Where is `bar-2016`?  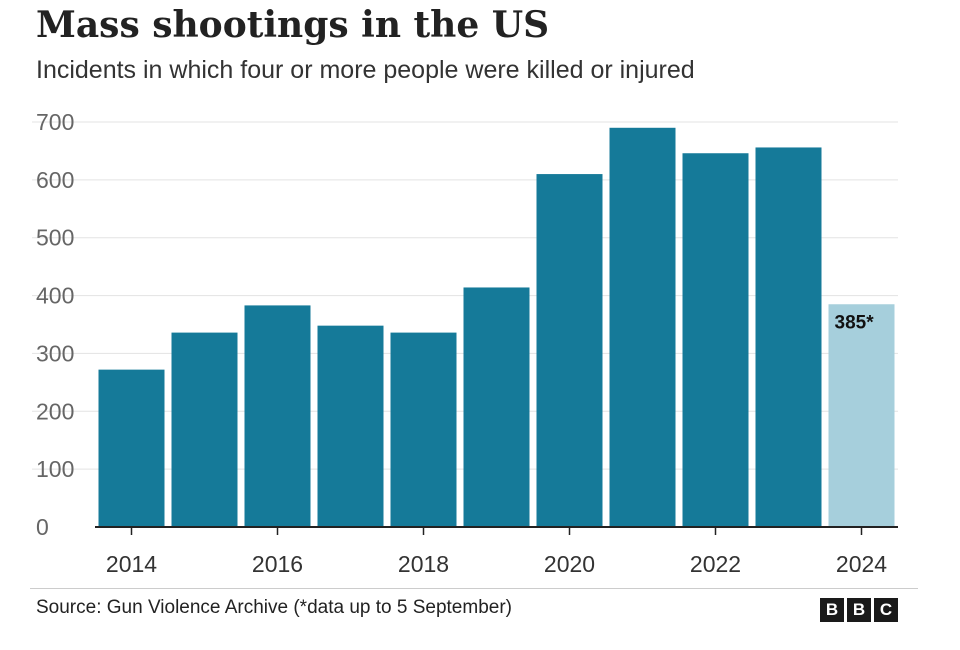
bar-2016 is located at coordinates (277, 416).